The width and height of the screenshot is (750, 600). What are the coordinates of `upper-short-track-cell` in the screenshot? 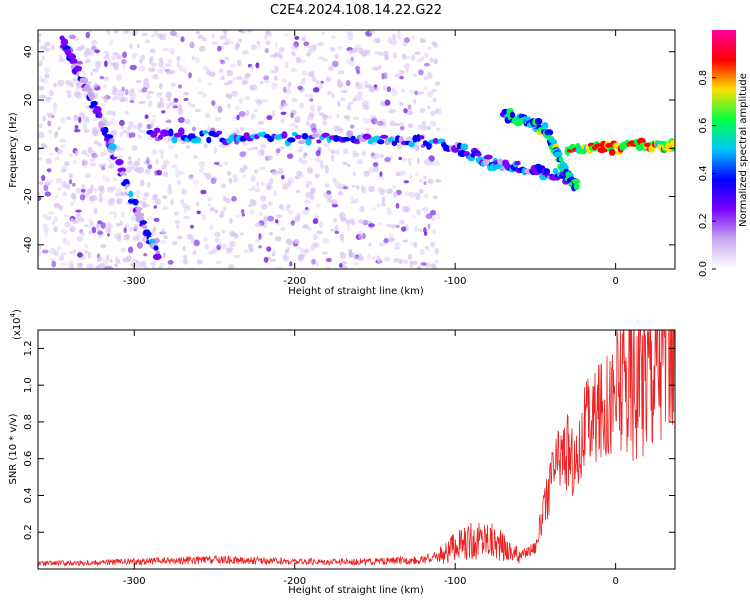 It's located at (545, 126).